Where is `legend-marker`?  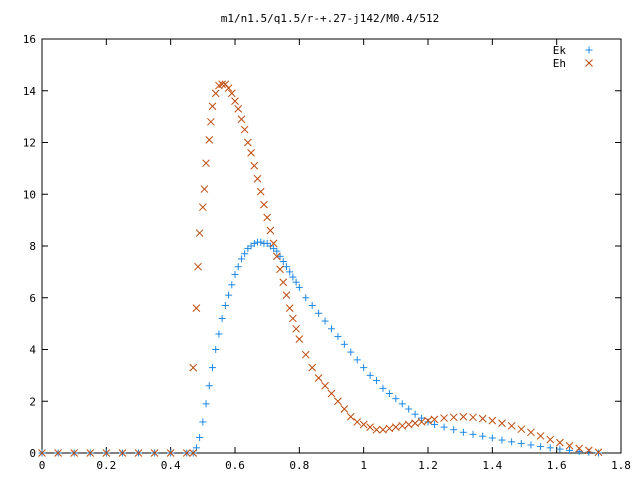
legend-marker is located at coordinates (589, 50).